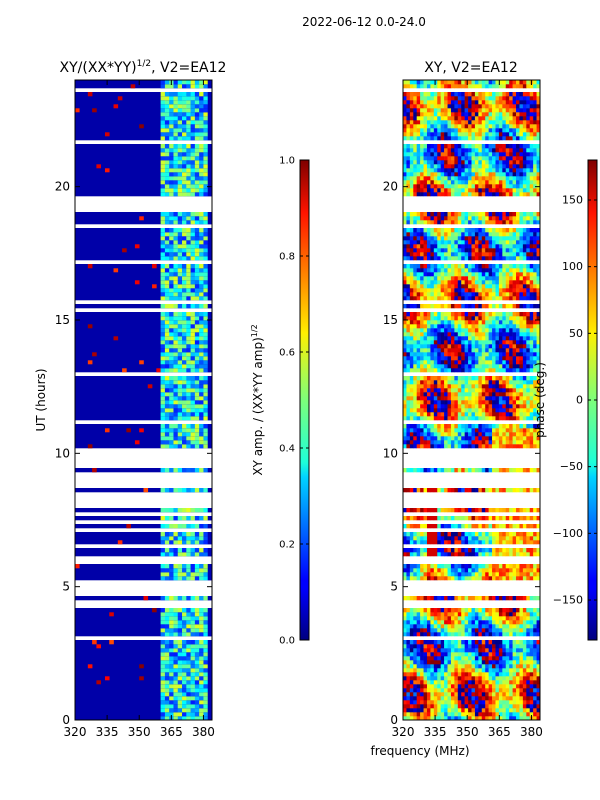  I want to click on amp-row, so click(143, 710).